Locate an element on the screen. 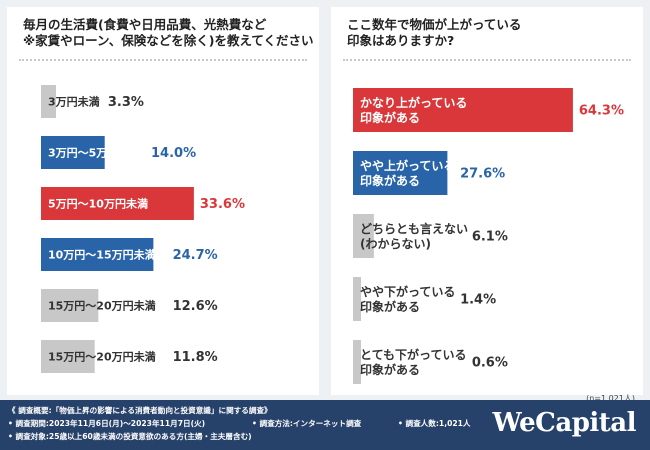  right-title-line-1: ここ数年で物価が上がっている is located at coordinates (434, 24).